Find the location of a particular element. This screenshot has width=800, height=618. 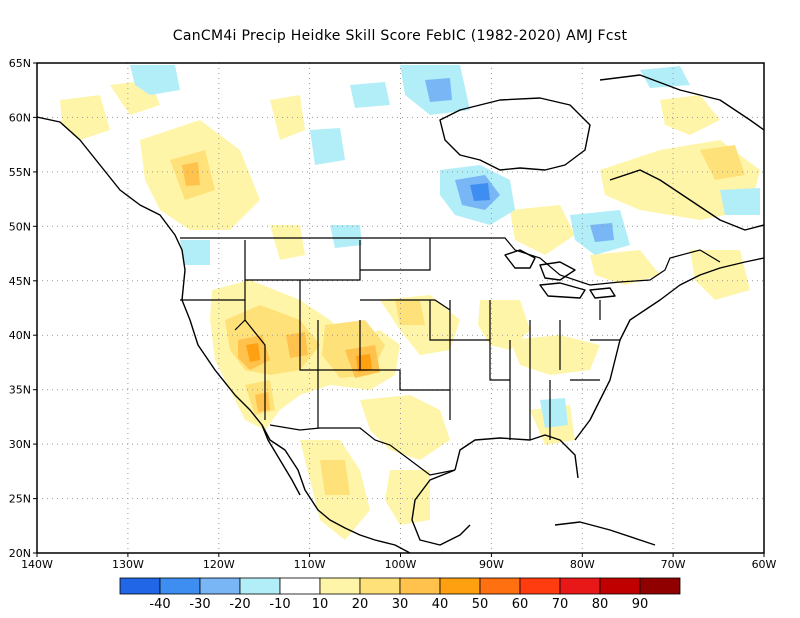

us-mexico-border is located at coordinates (362, 450).